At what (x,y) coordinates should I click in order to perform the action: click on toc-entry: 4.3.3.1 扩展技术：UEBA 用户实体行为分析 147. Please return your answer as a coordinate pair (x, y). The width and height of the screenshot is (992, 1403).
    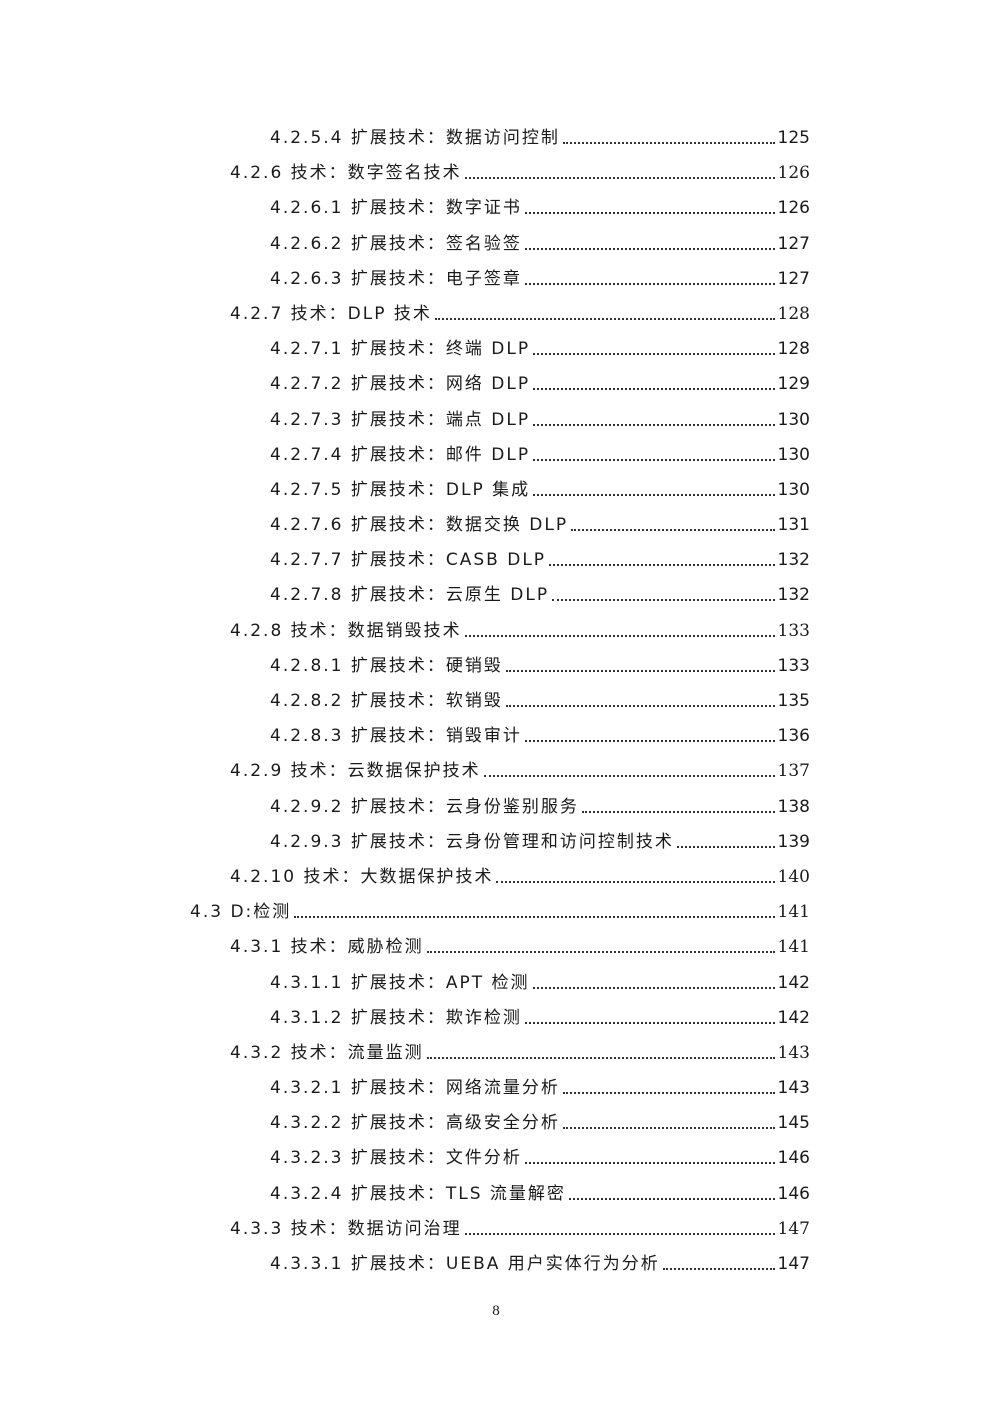
    Looking at the image, I should click on (496, 1262).